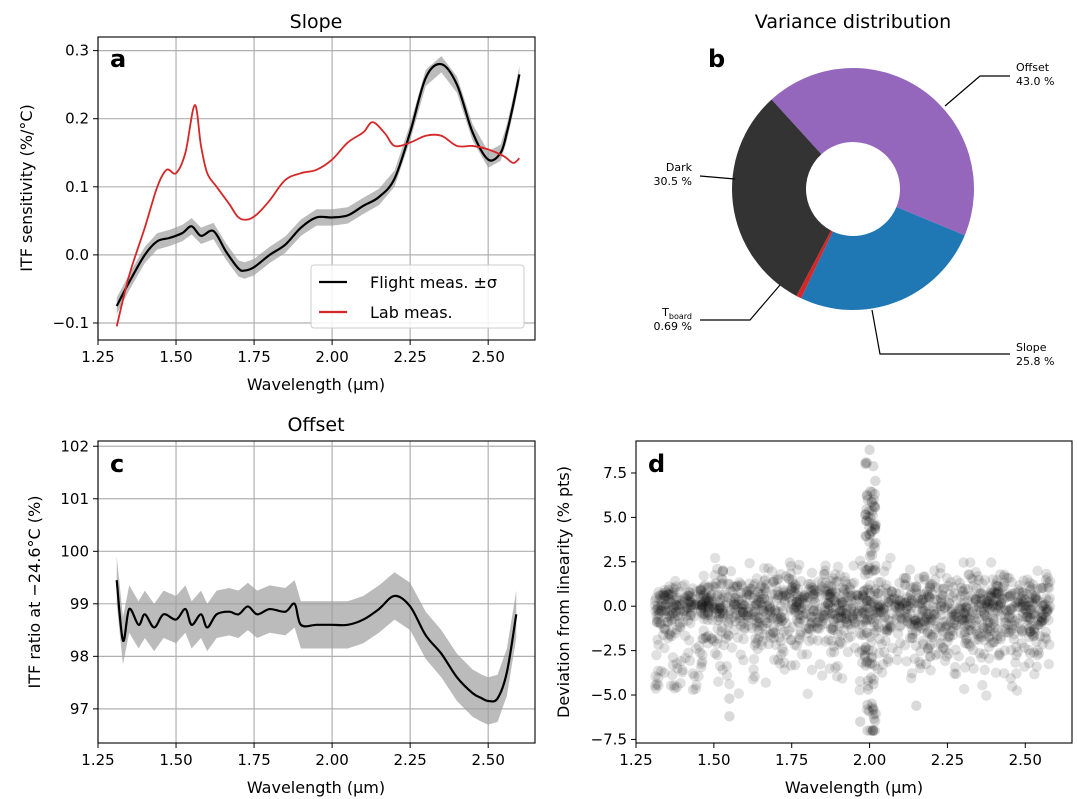 This screenshot has height=799, width=1077. What do you see at coordinates (175, 357) in the screenshot?
I see `panel-a-xtick-label: 1.50` at bounding box center [175, 357].